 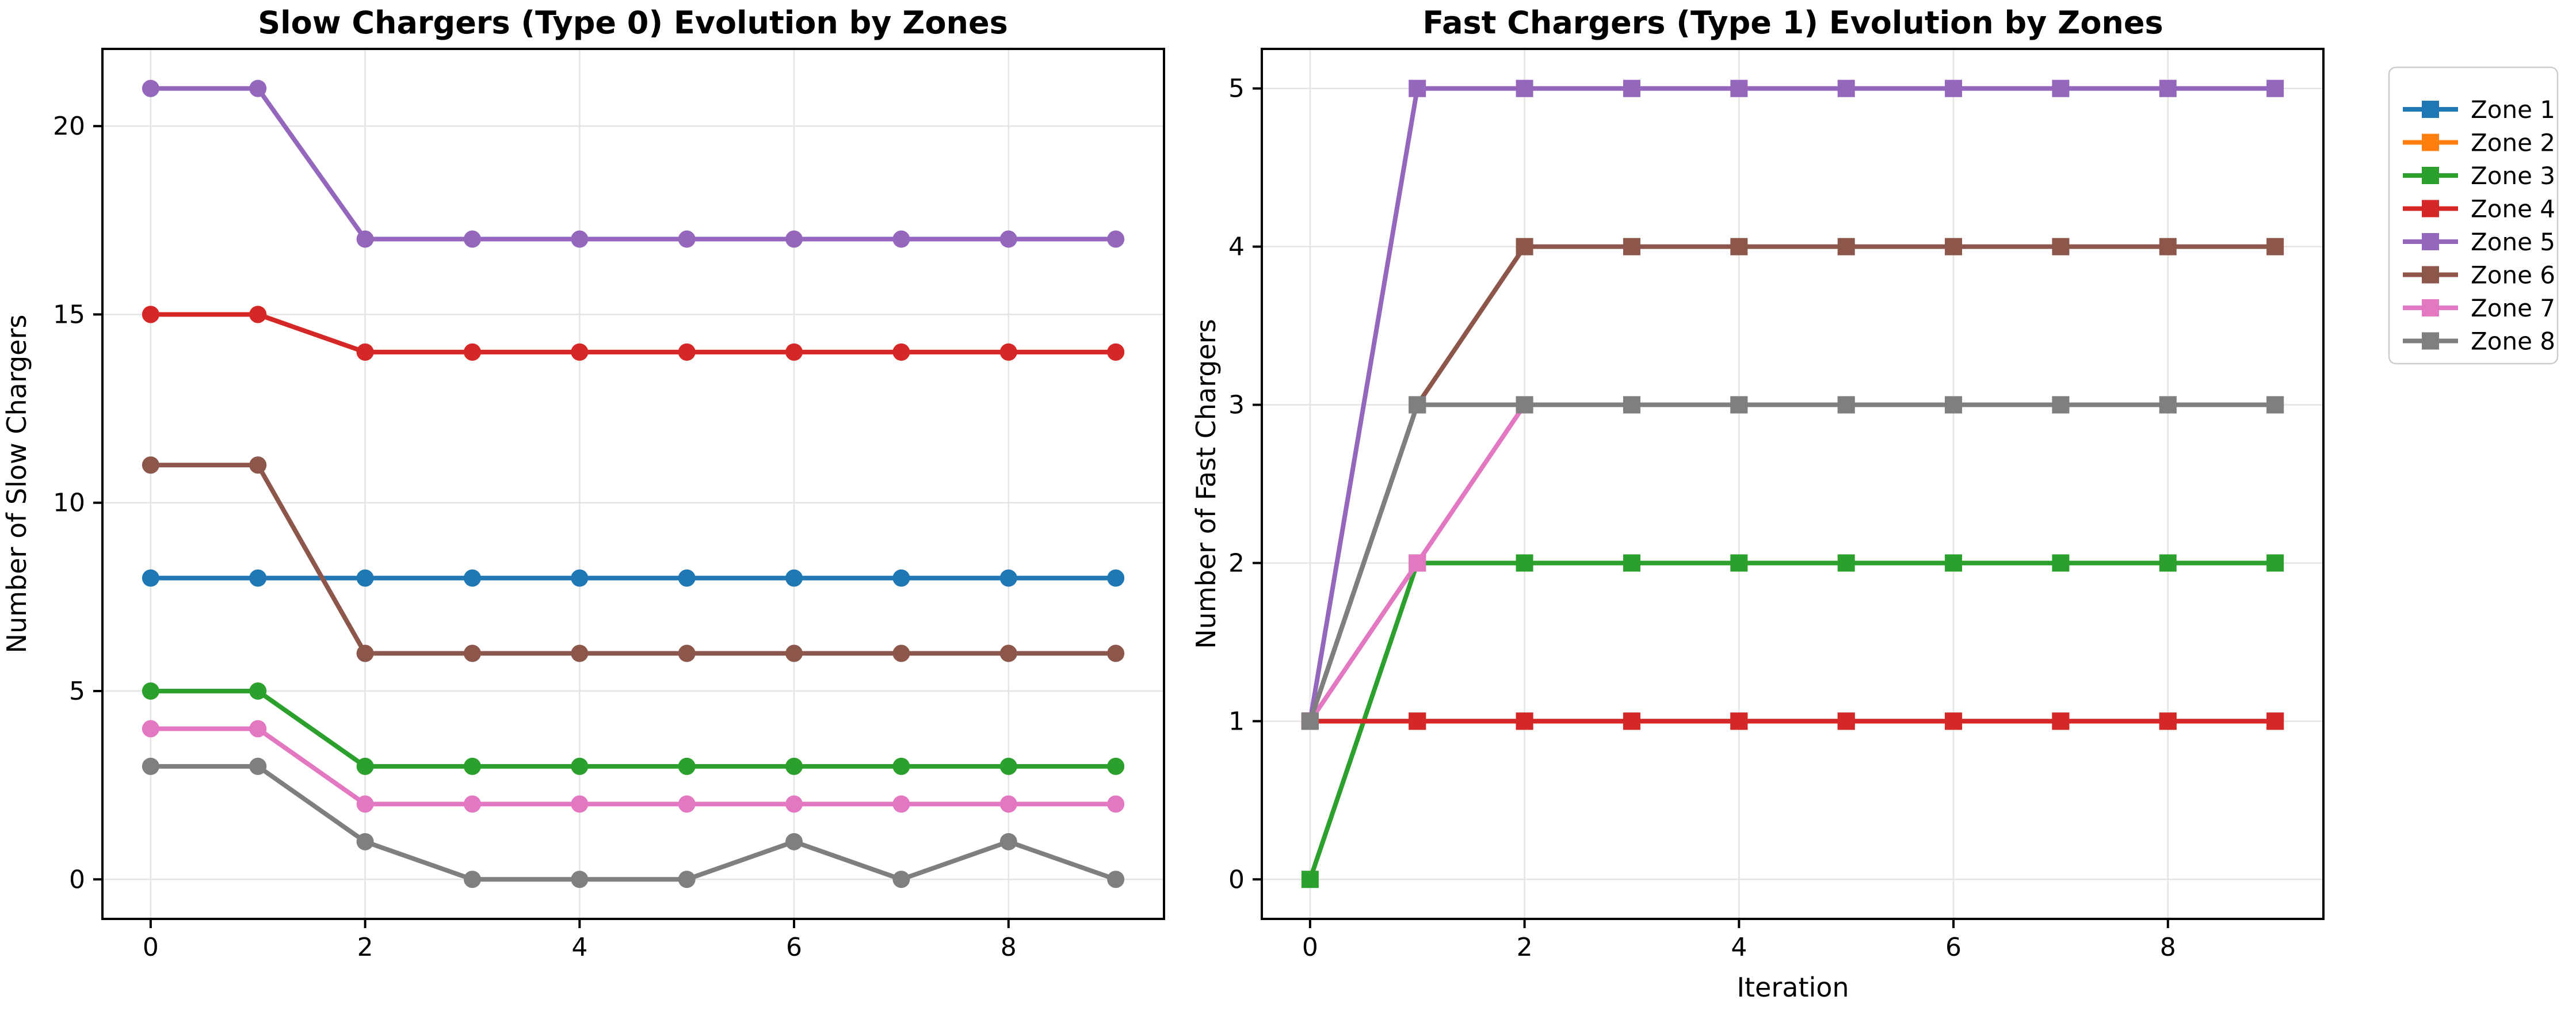 What do you see at coordinates (2479, 176) in the screenshot?
I see `legend-item-zone-3: Zone 3` at bounding box center [2479, 176].